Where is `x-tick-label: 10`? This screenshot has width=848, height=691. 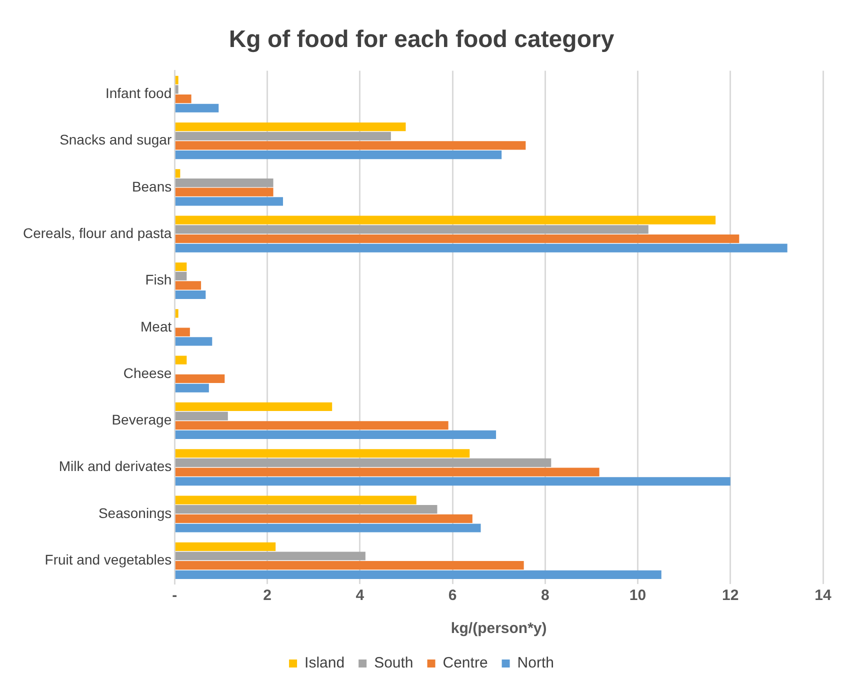
x-tick-label: 10 is located at coordinates (637, 595).